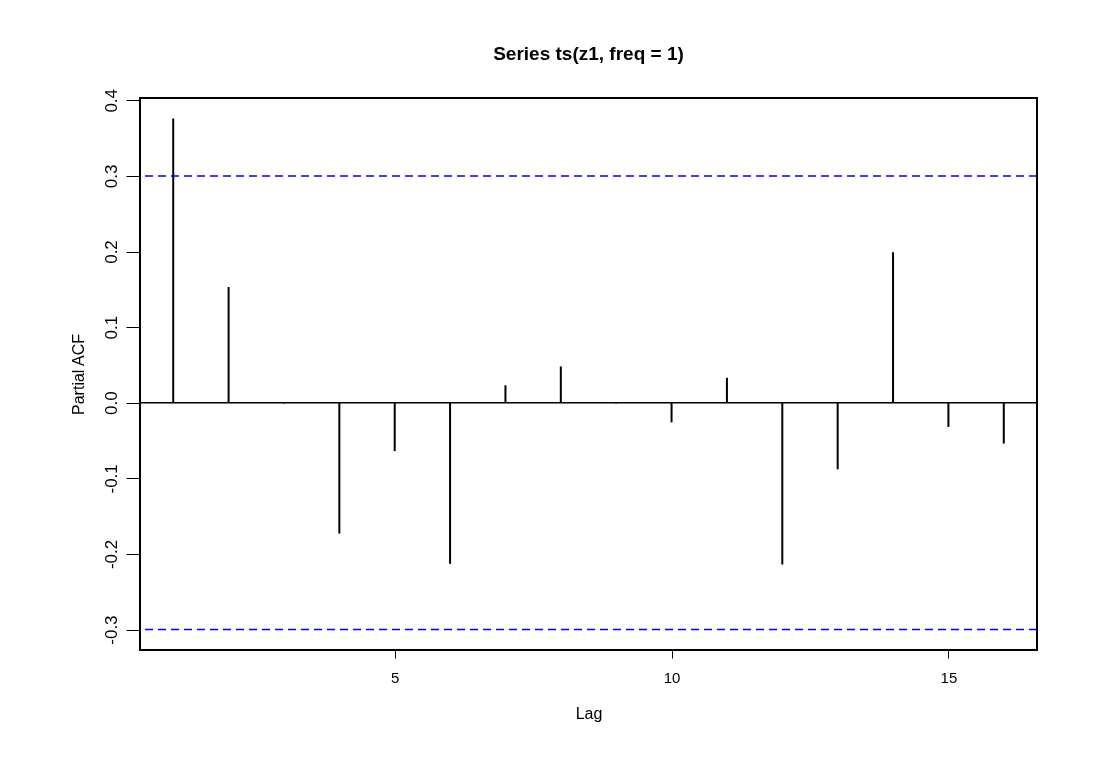 This screenshot has width=1099, height=760. I want to click on y-tick-label: 0.4, so click(111, 100).